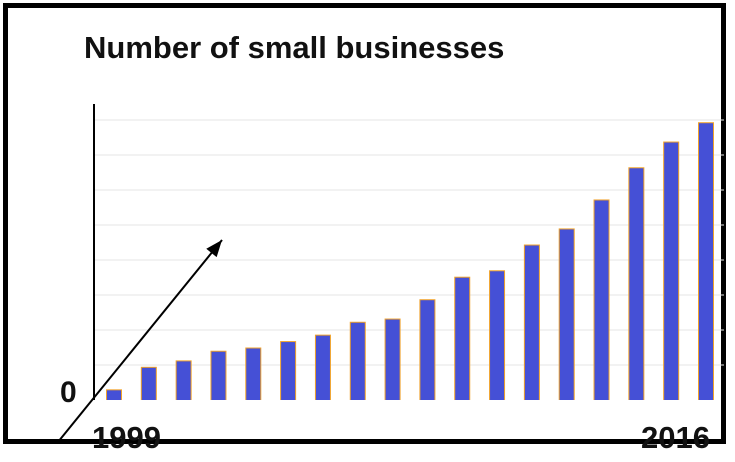 This screenshot has width=735, height=462. Describe the element at coordinates (148, 383) in the screenshot. I see `bar-2000` at that location.